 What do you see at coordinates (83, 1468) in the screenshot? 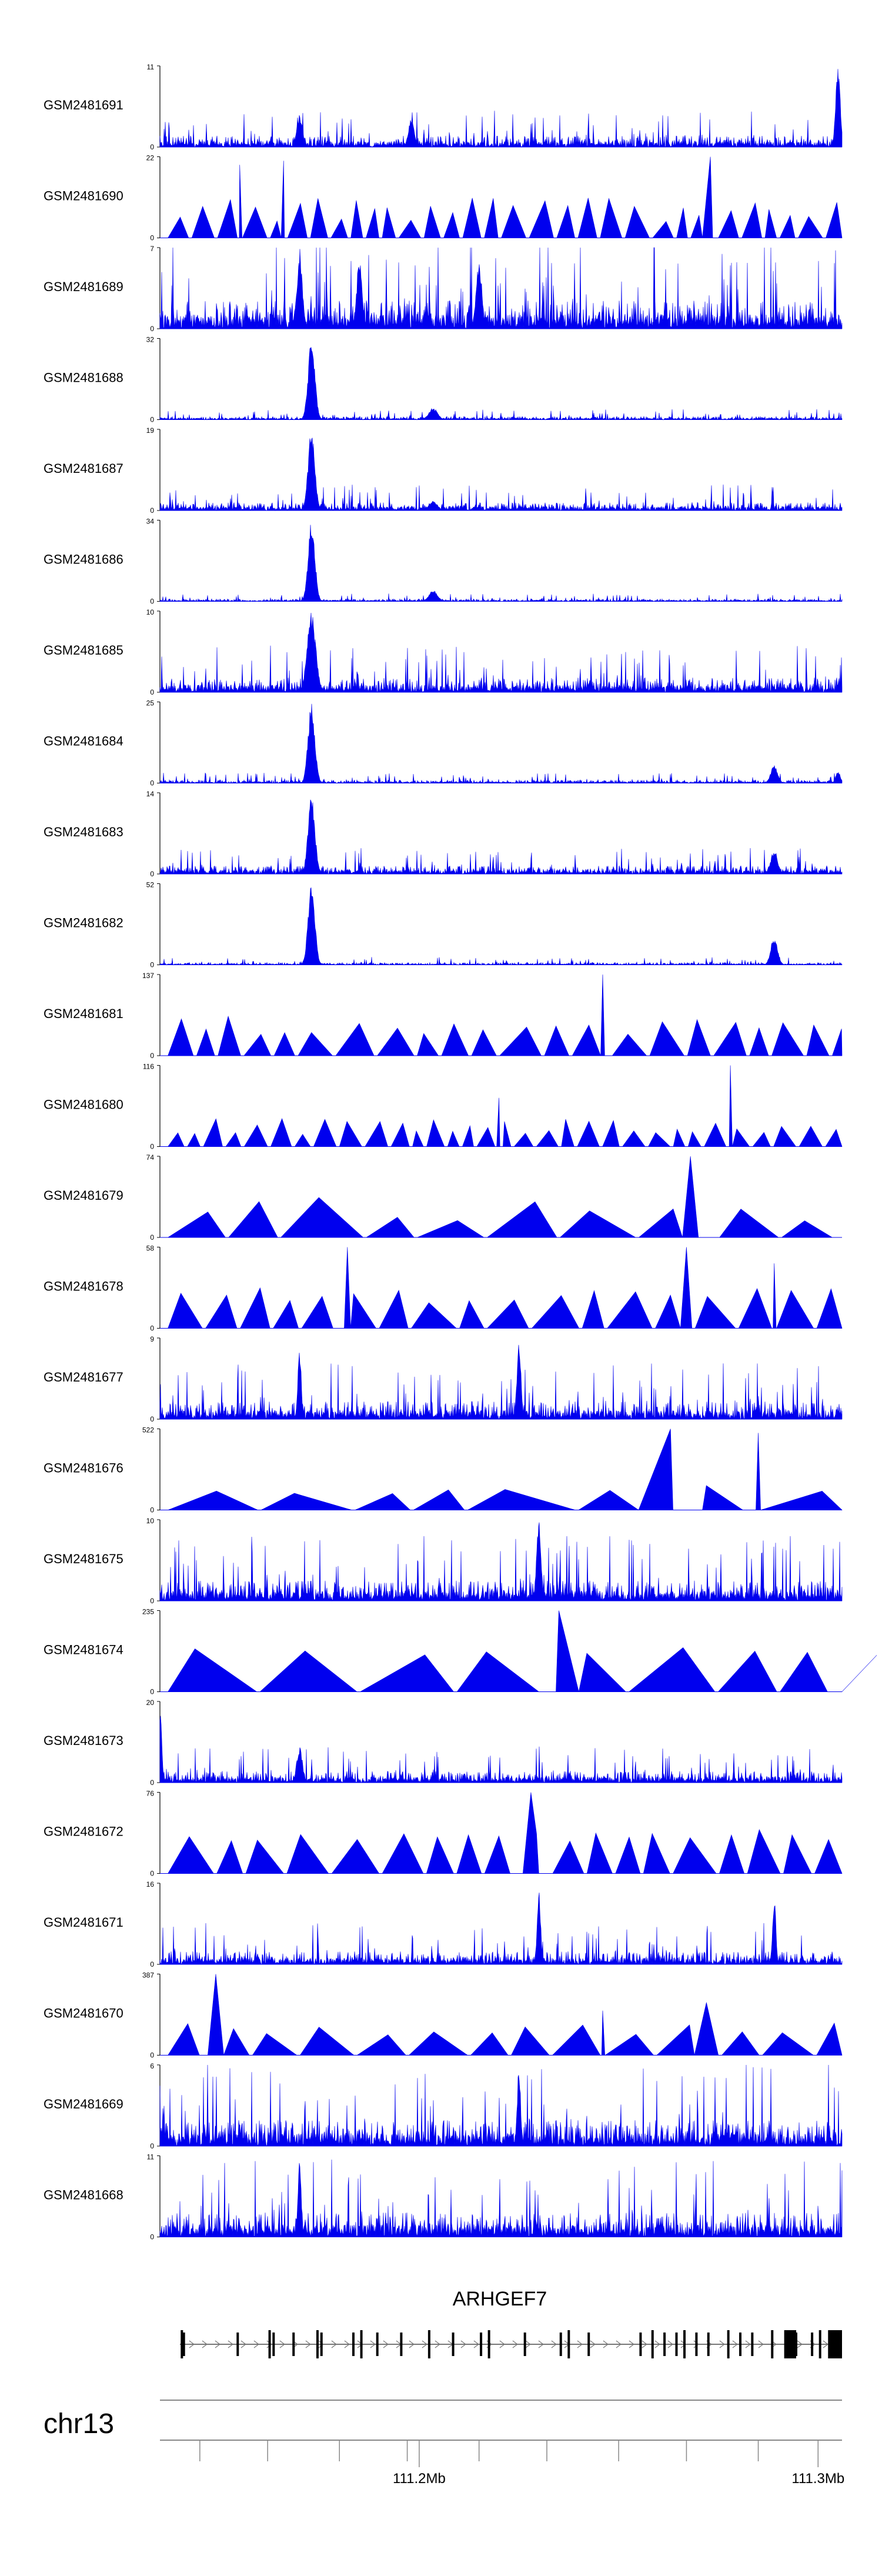
I see `track-label: GSM2481676` at bounding box center [83, 1468].